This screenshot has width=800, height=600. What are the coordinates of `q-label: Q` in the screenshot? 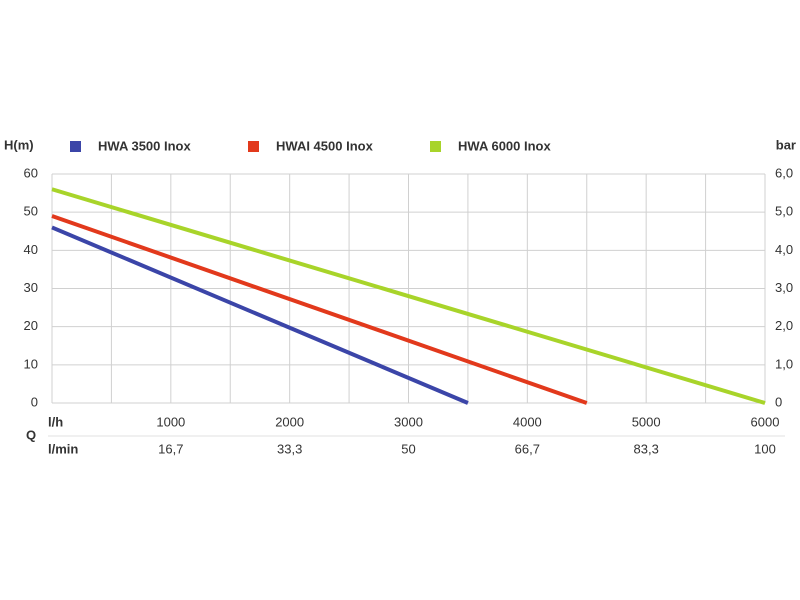 It's located at (31, 434).